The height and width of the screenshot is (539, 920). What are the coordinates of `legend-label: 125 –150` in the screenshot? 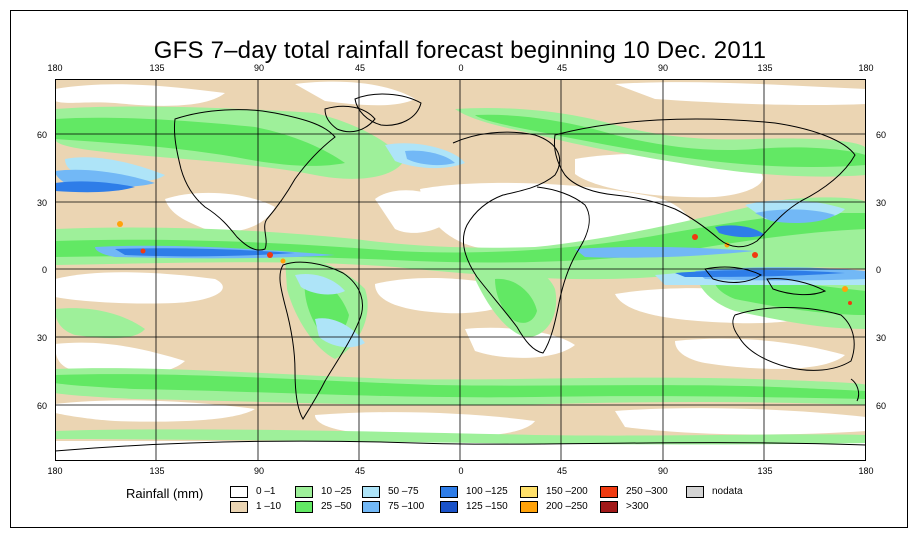 It's located at (487, 506).